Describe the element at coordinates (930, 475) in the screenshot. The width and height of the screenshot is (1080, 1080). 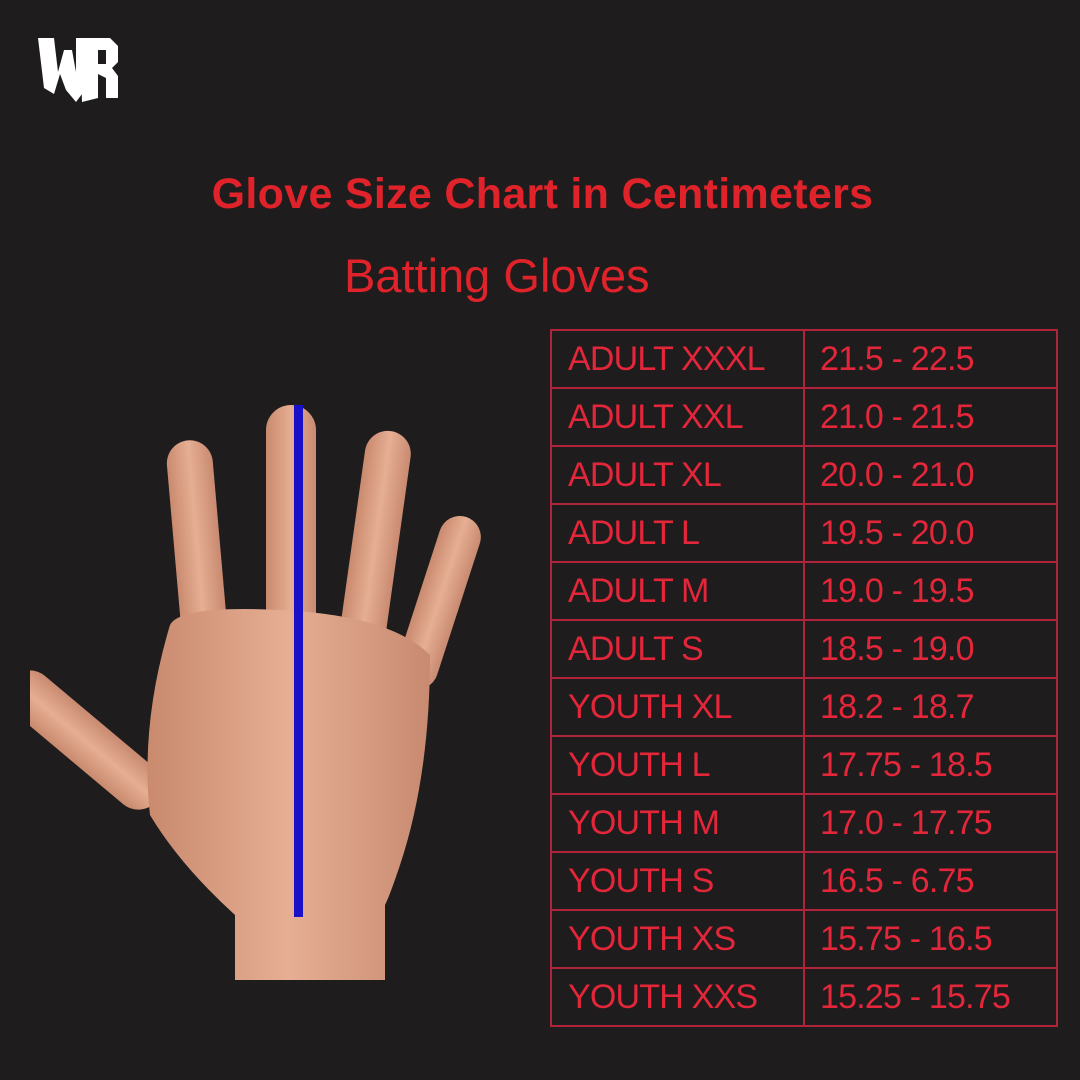
I see `size-range: 20.0 - 21.0` at that location.